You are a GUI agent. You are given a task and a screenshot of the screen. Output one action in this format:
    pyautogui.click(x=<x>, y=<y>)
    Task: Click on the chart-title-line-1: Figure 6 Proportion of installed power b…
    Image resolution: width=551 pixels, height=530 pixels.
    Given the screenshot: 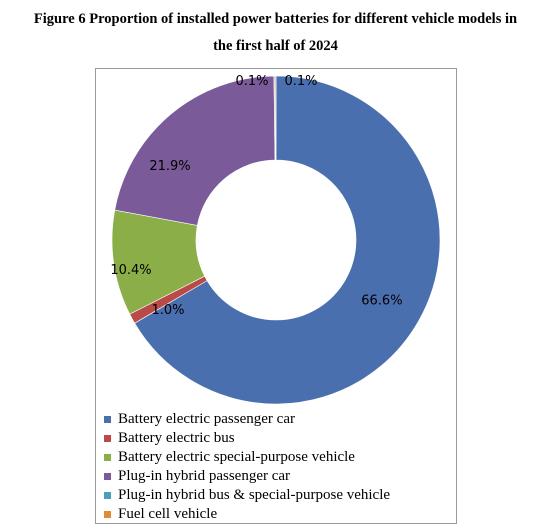 What is the action you would take?
    pyautogui.click(x=275, y=19)
    